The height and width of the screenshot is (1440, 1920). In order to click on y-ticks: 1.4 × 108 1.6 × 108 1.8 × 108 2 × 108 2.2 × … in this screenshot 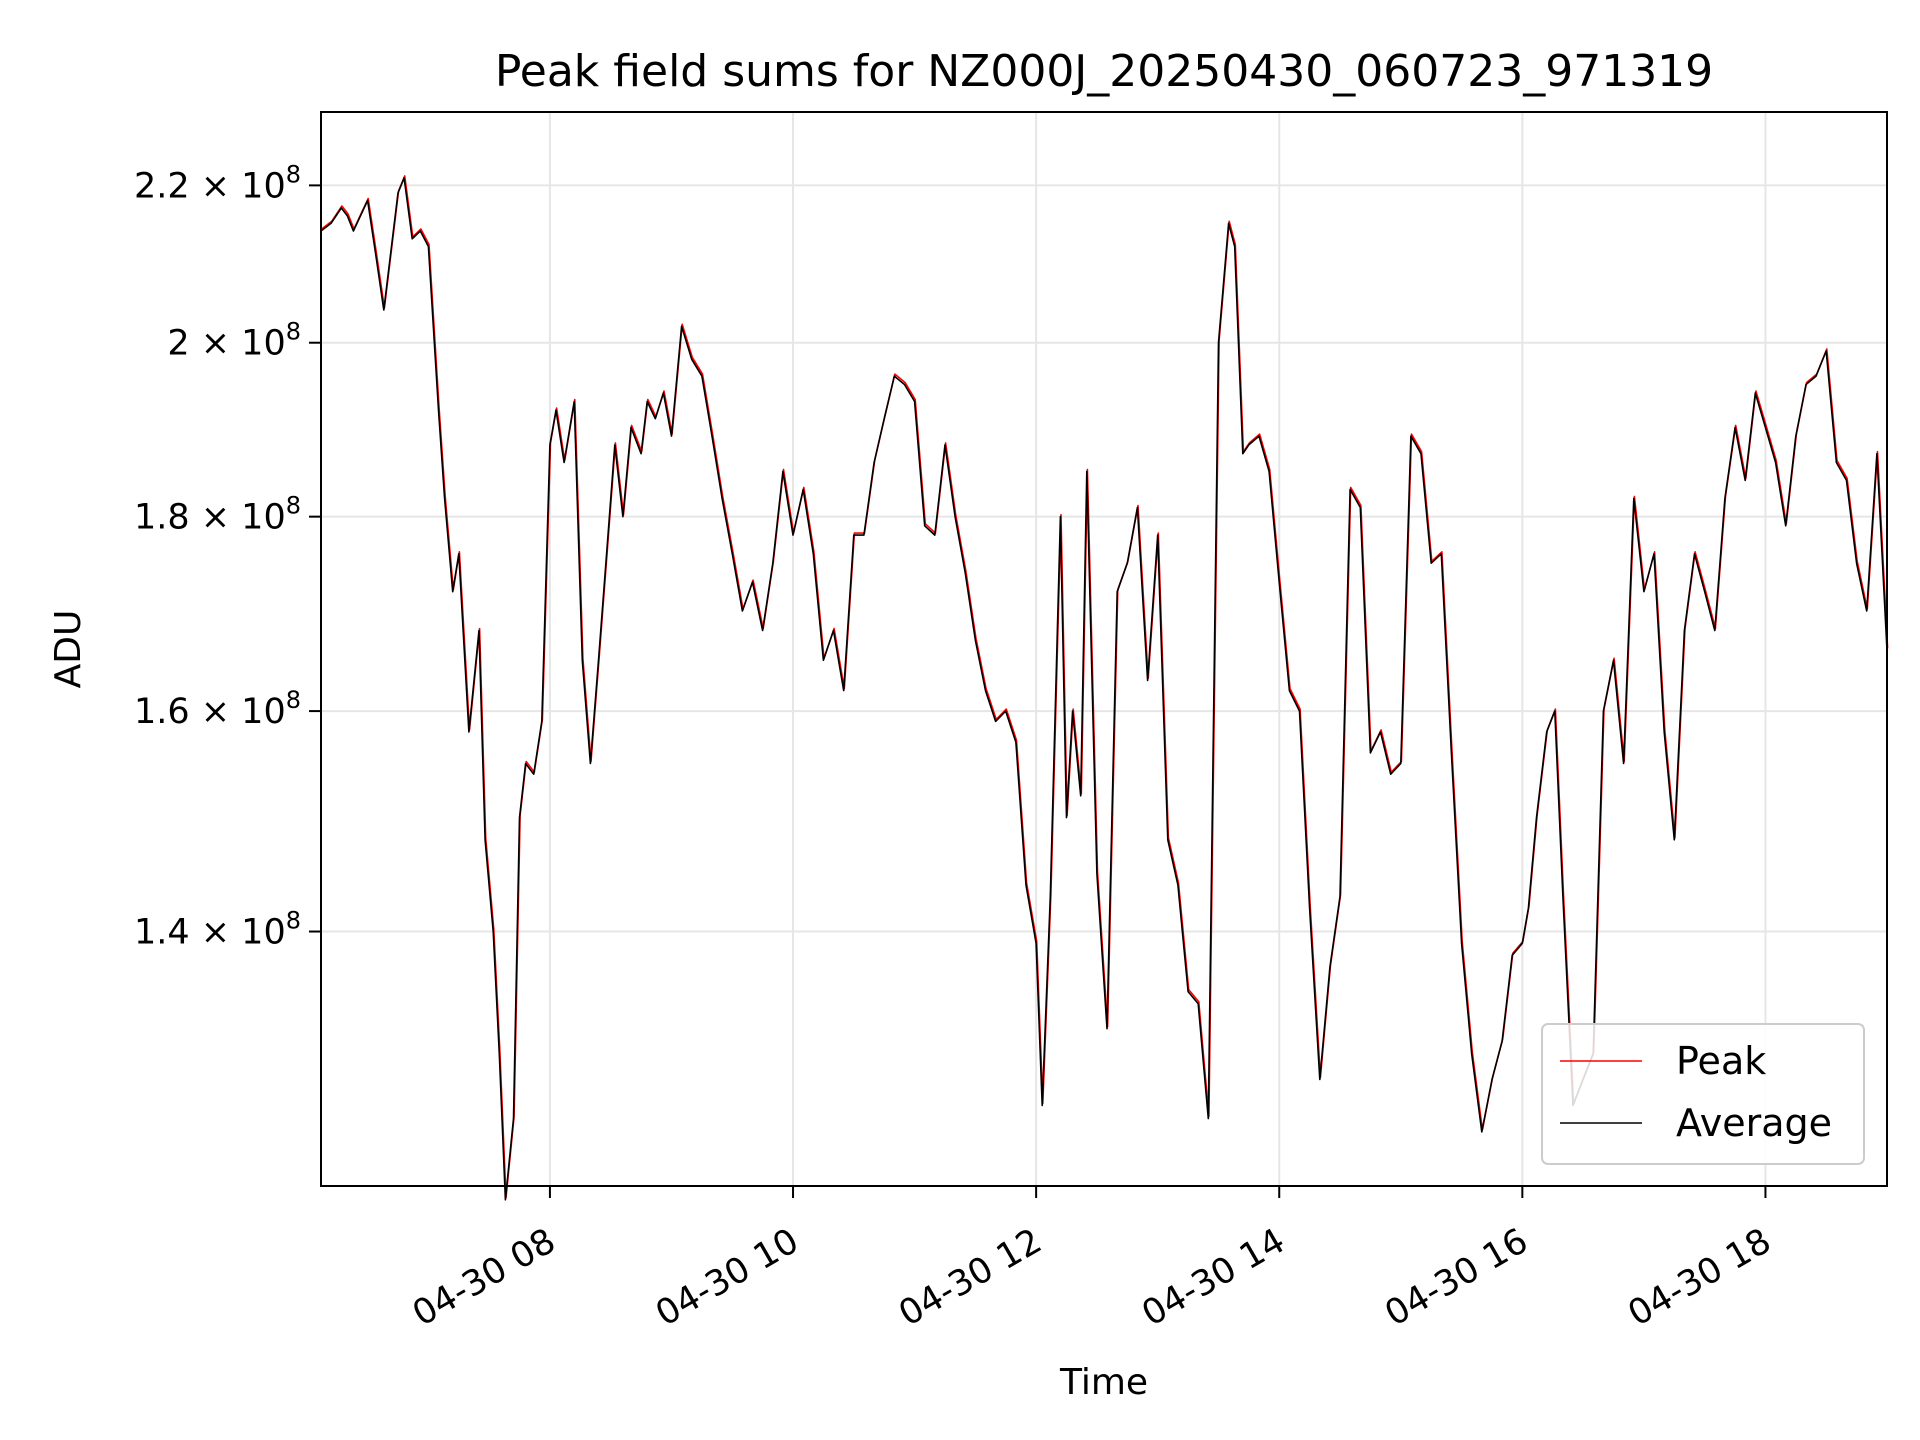, I will do `click(227, 556)`.